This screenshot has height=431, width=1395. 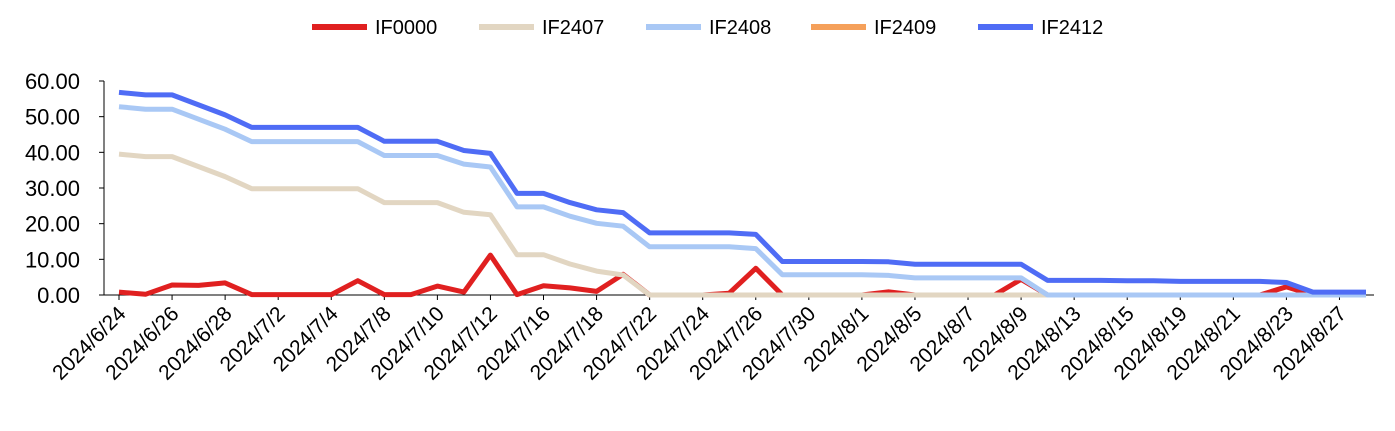 I want to click on y-tick-label: 0.00, so click(x=58, y=295).